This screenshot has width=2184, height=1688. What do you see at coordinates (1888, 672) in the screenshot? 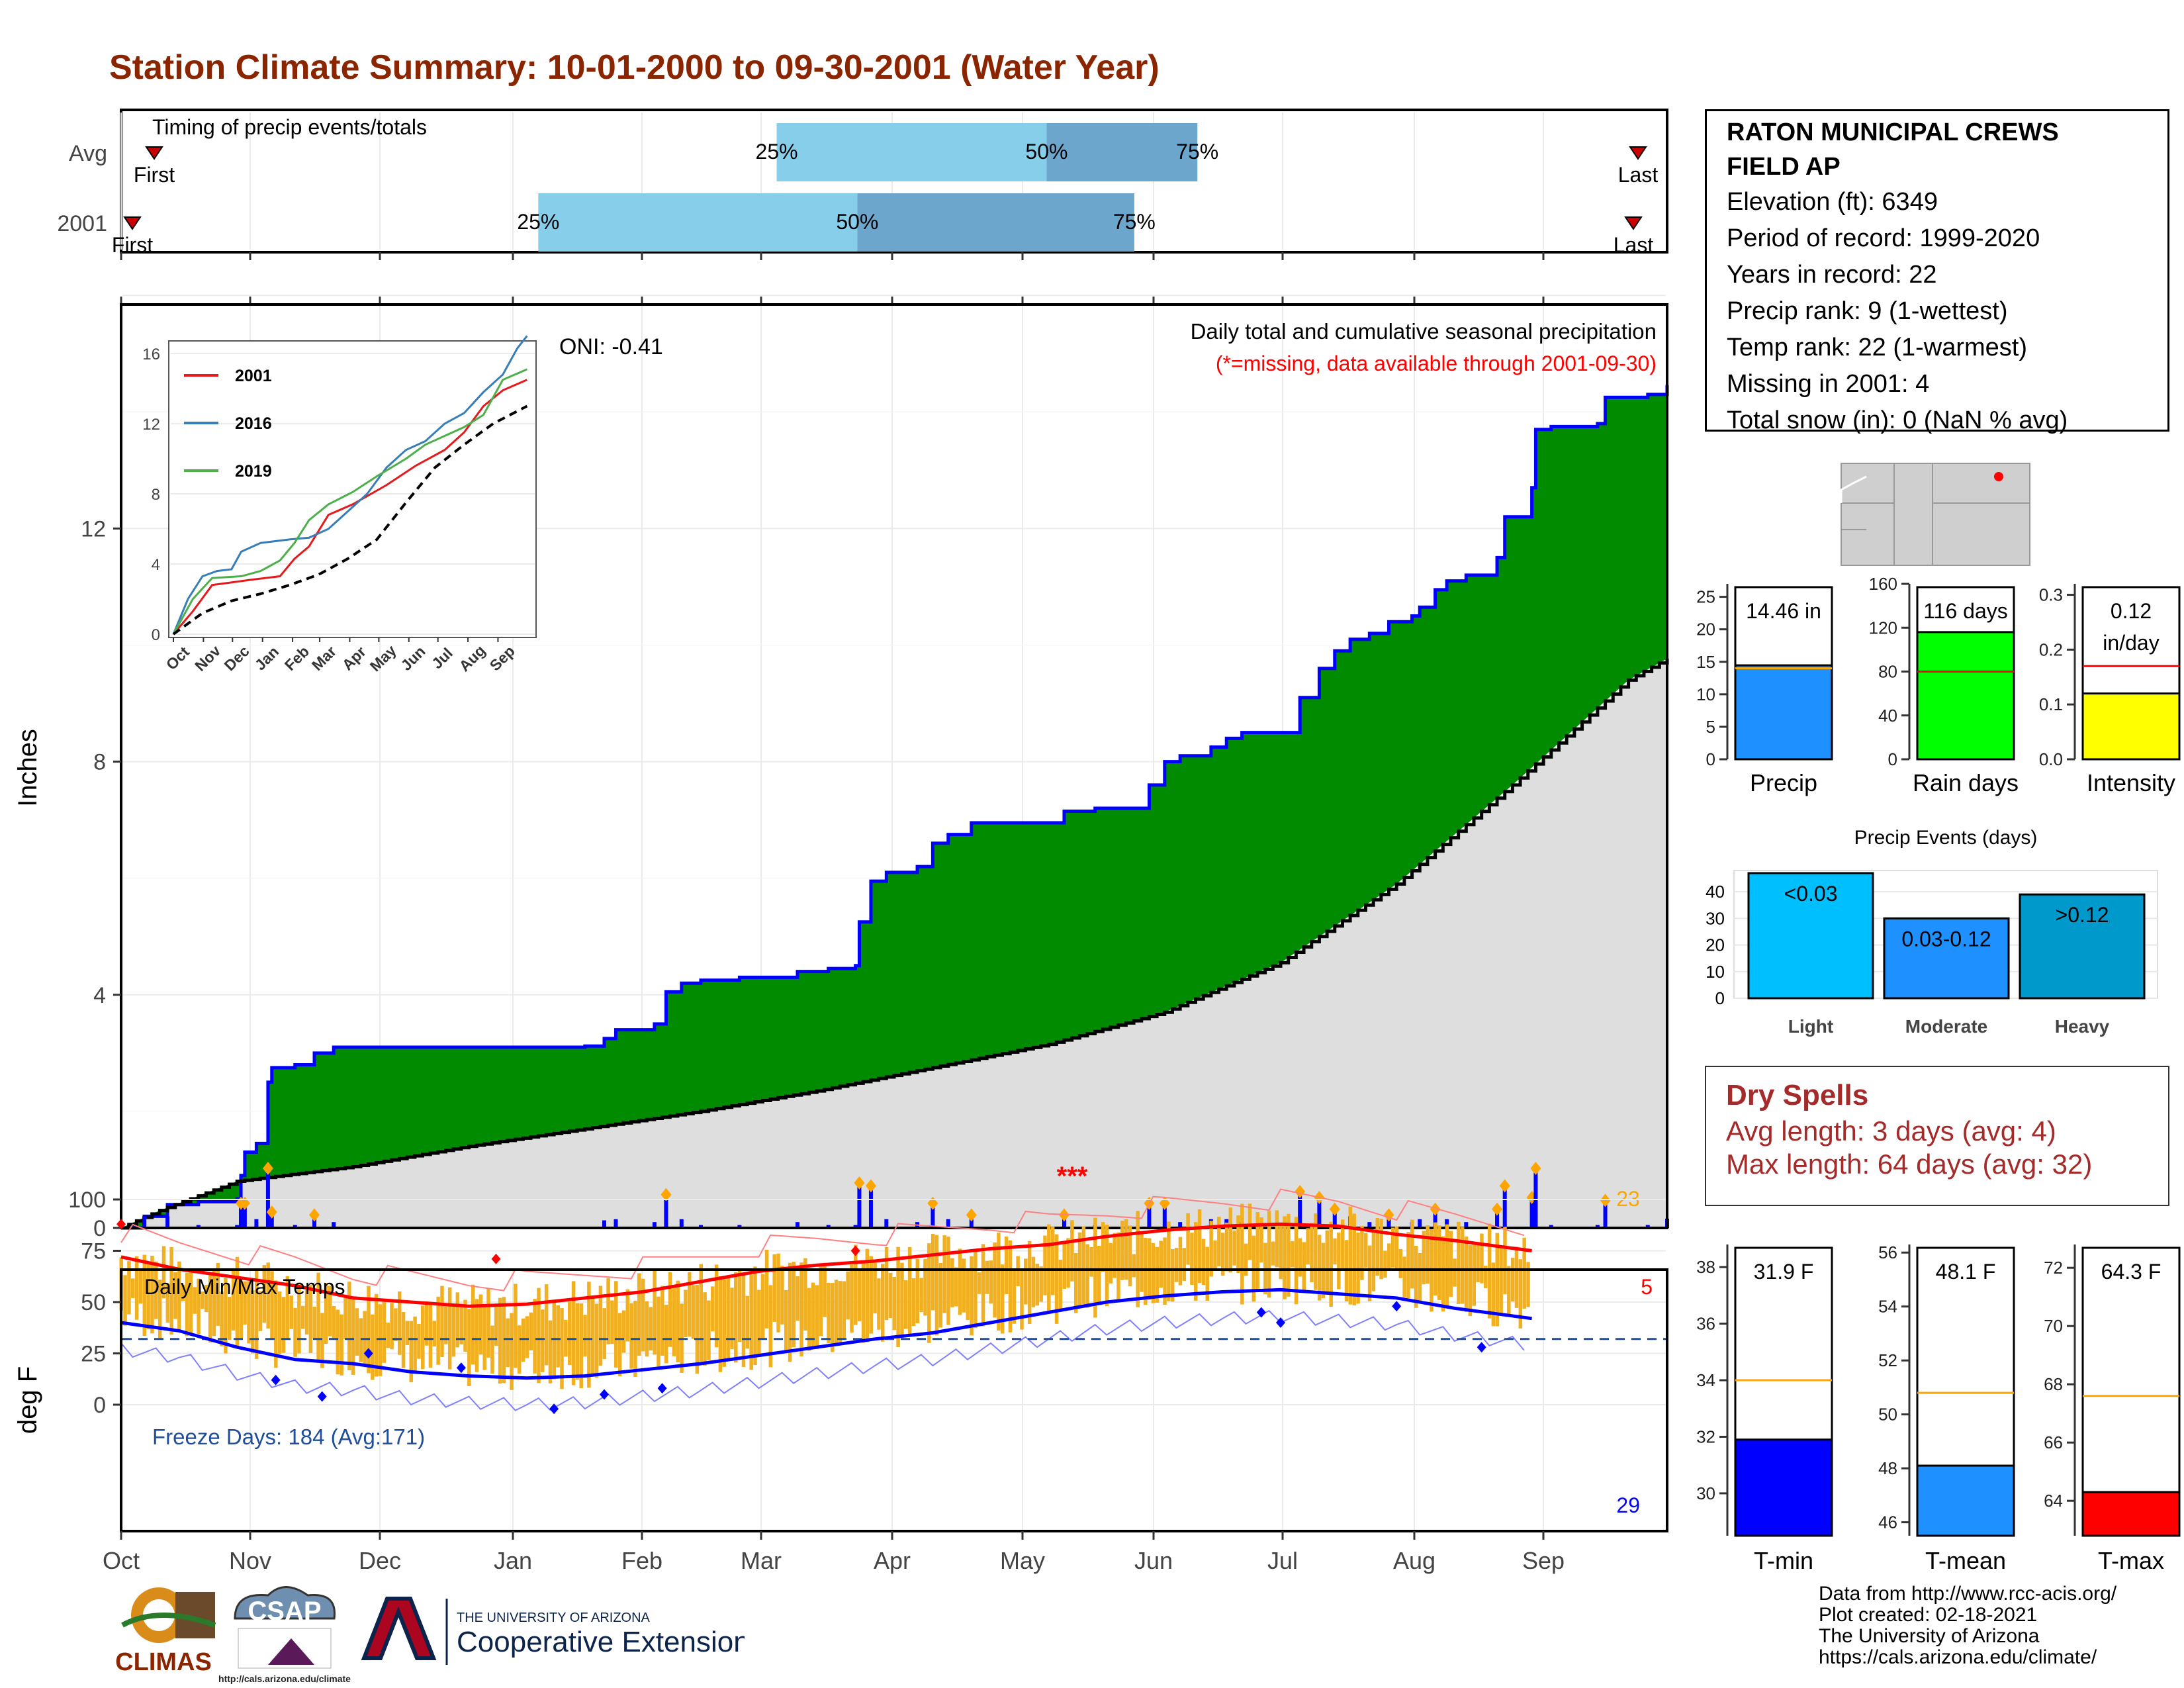
I see `summary-y-tick-label: 80` at bounding box center [1888, 672].